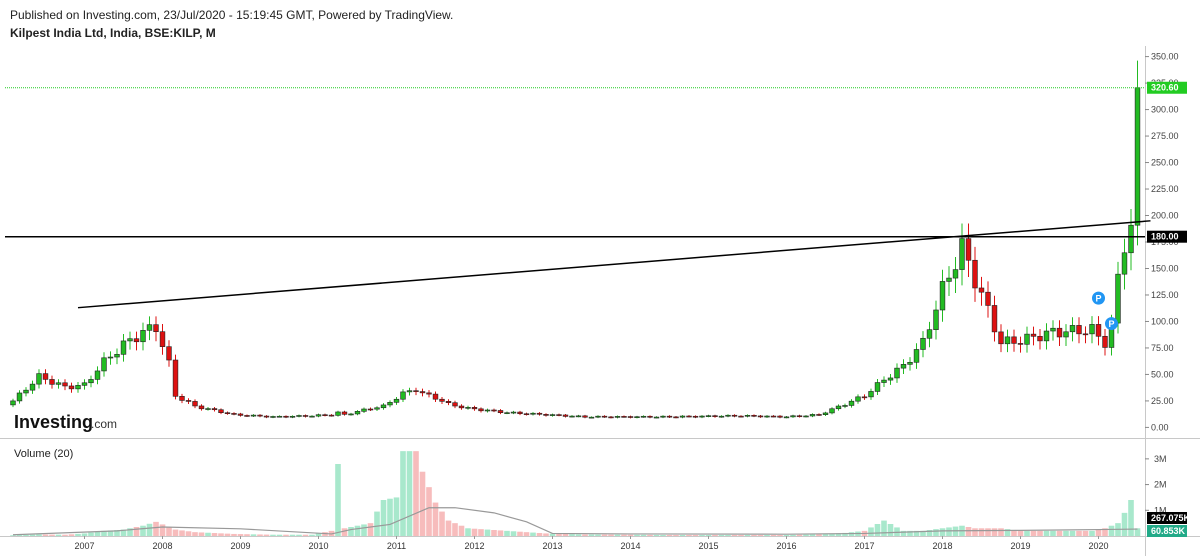 The image size is (1200, 556). What do you see at coordinates (614, 264) in the screenshot?
I see `trendline` at bounding box center [614, 264].